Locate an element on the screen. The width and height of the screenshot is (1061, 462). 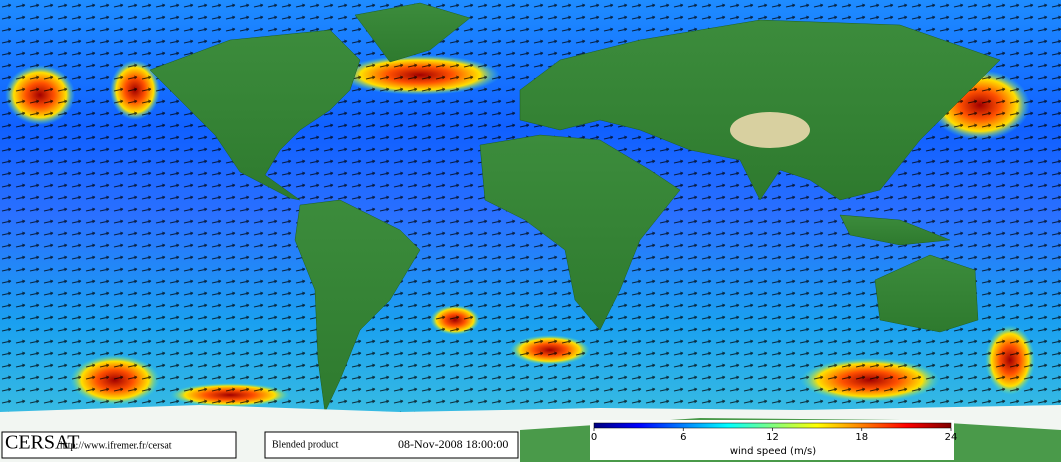
logo: CERSAT is located at coordinates (42, 443).